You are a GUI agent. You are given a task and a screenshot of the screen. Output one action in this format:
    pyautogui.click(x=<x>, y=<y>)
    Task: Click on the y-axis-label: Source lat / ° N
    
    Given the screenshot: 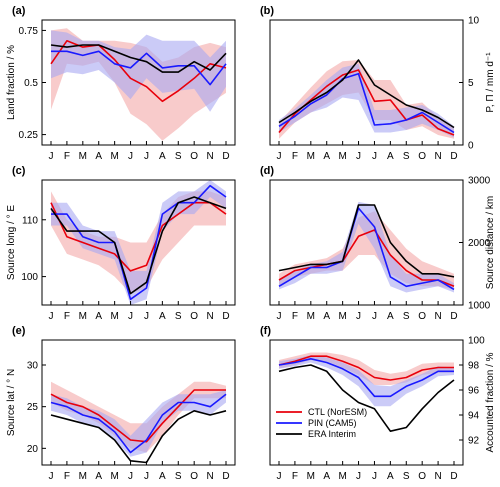 What is the action you would take?
    pyautogui.click(x=11, y=402)
    